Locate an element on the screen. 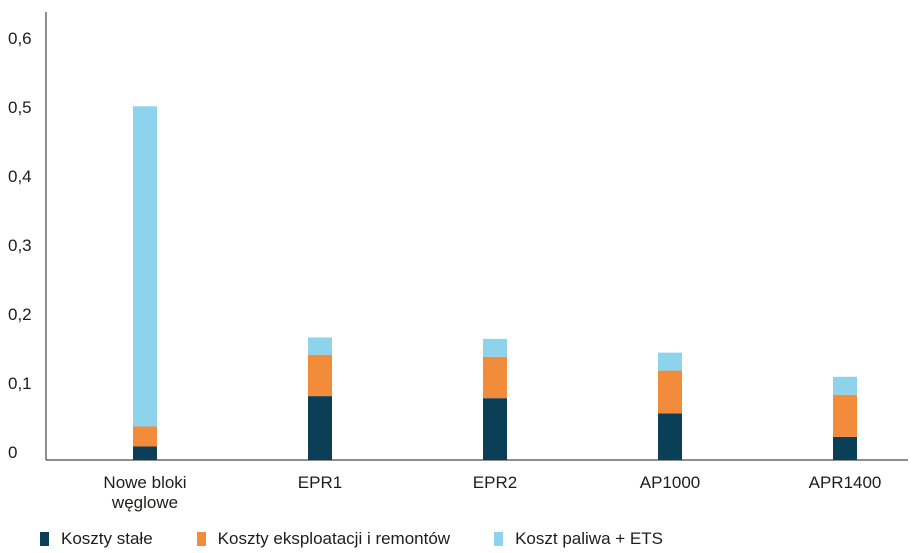 The height and width of the screenshot is (553, 917). legend-label: Koszt paliwa + ETS is located at coordinates (589, 538).